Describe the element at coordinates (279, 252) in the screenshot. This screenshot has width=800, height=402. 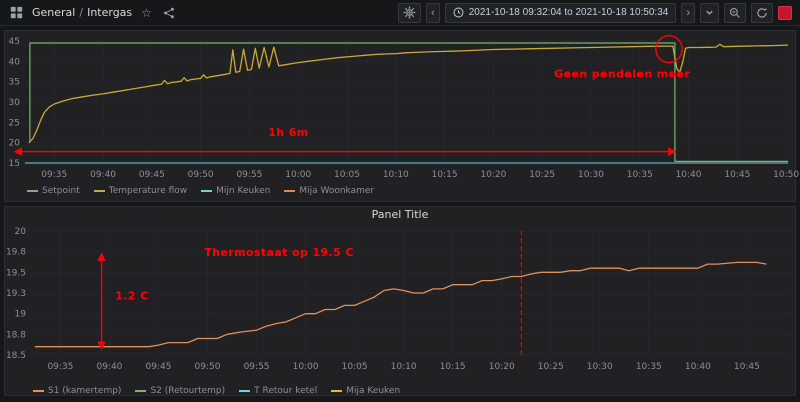
I see `annotation-text: Thermostaat op 19.5 C` at that location.